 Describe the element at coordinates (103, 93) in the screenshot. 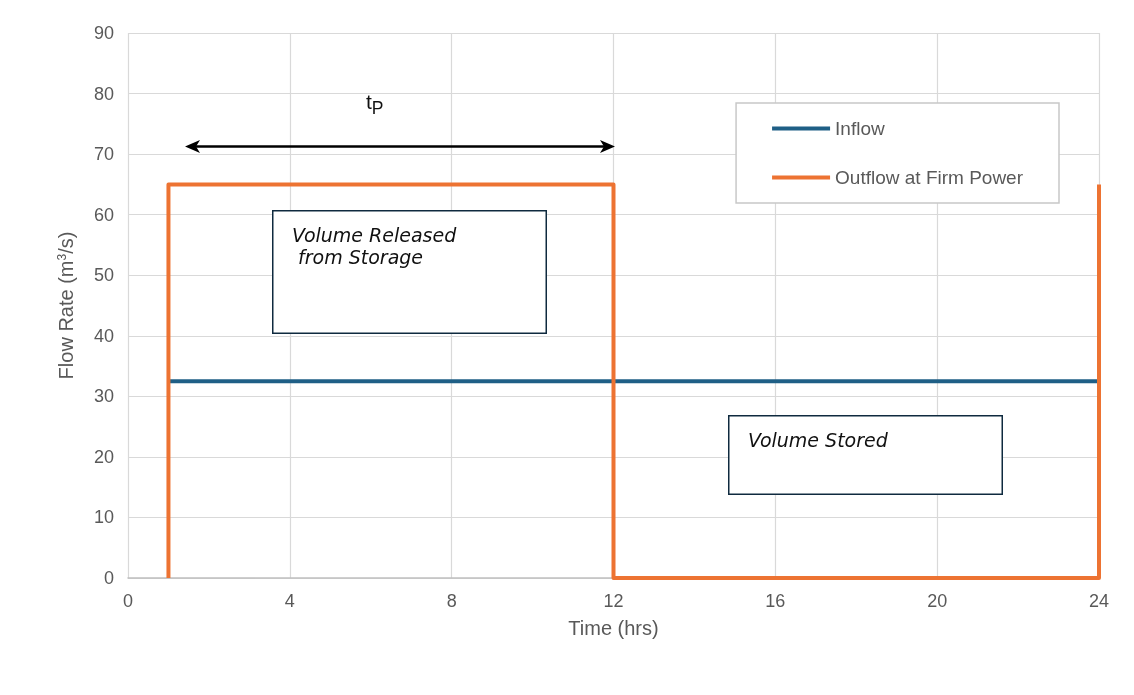

I see `y-tick-label: 80` at that location.